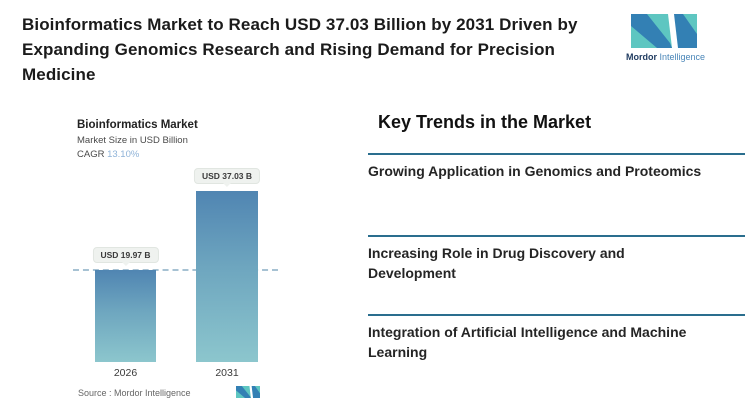  What do you see at coordinates (123, 154) in the screenshot?
I see `cagr-value: 13.10%` at bounding box center [123, 154].